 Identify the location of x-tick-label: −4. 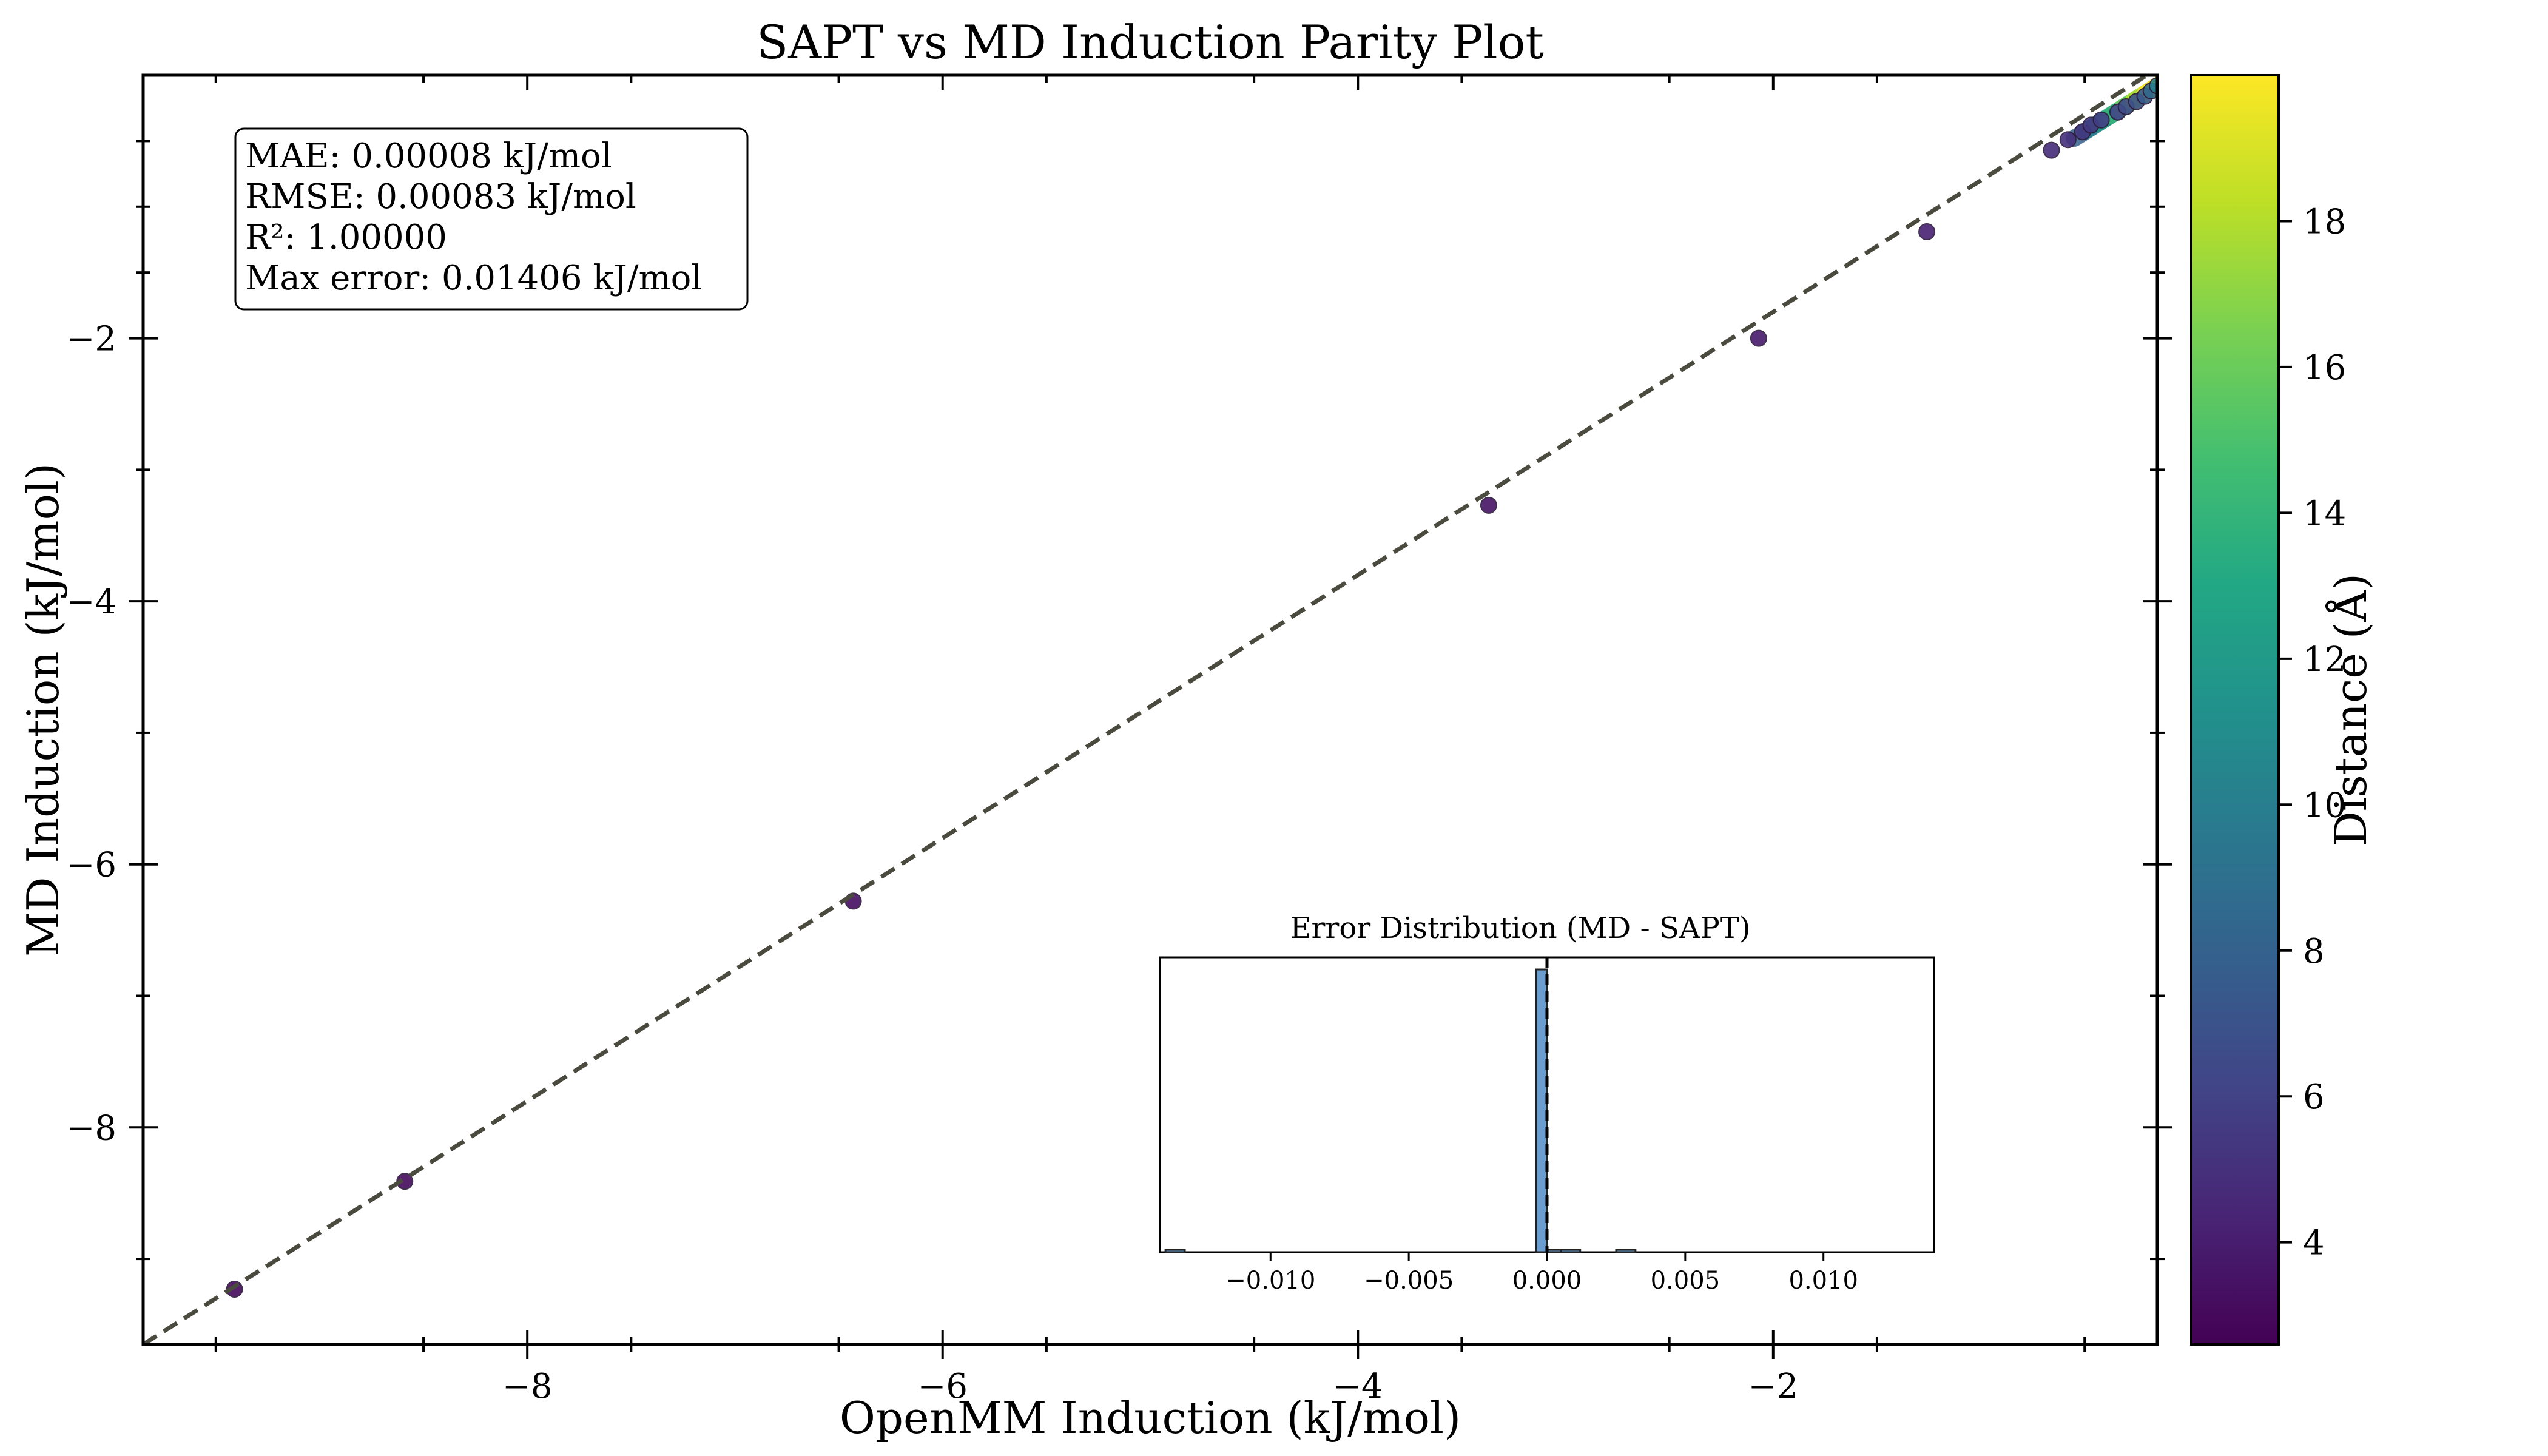
(1358, 1386).